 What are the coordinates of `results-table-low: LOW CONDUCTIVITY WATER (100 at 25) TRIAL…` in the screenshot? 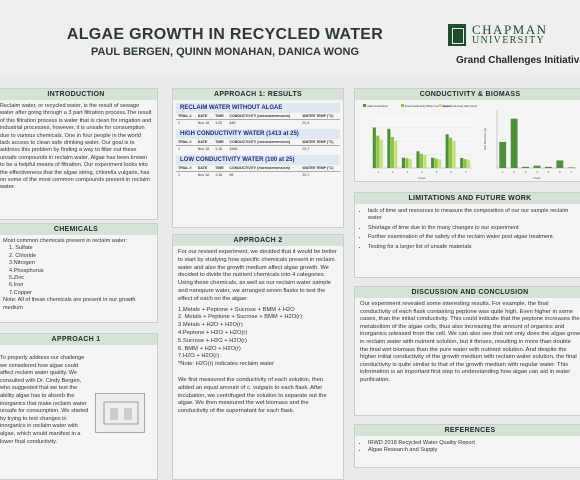 It's located at (258, 166).